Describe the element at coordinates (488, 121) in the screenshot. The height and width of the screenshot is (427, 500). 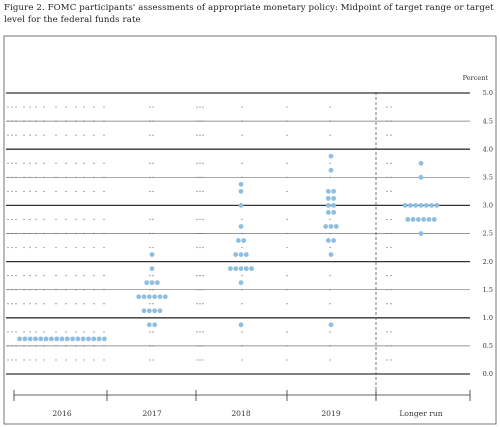
I see `y-tick-label: 4.5` at that location.